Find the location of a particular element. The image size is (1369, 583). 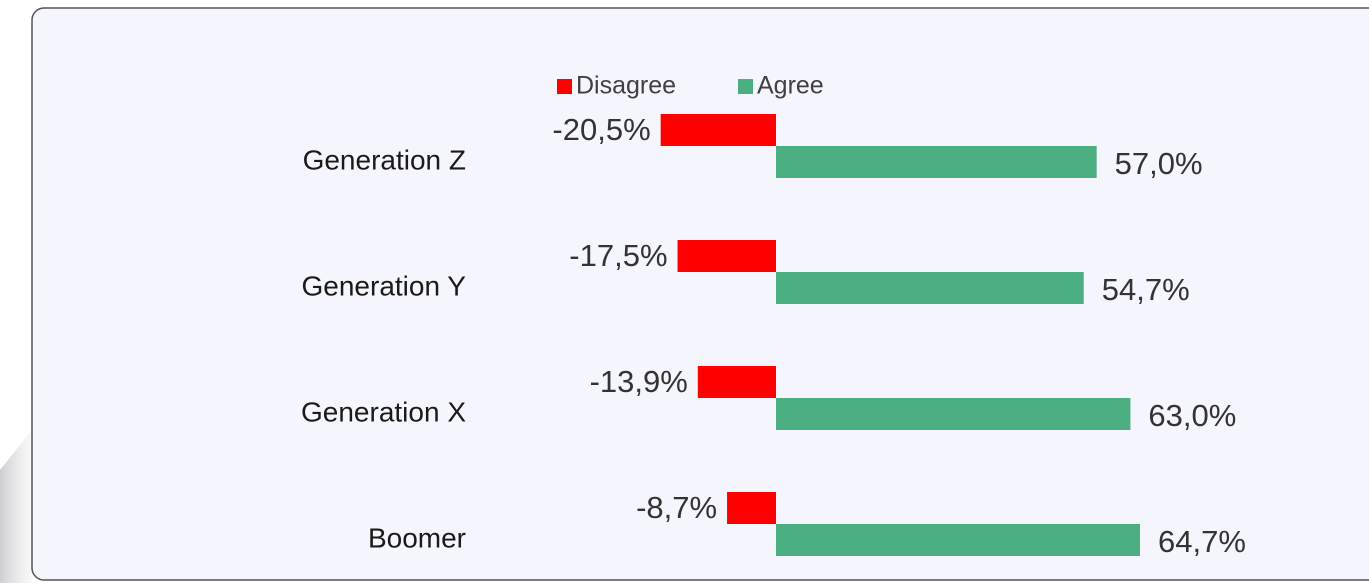

value-label: 64,7% is located at coordinates (1202, 541).